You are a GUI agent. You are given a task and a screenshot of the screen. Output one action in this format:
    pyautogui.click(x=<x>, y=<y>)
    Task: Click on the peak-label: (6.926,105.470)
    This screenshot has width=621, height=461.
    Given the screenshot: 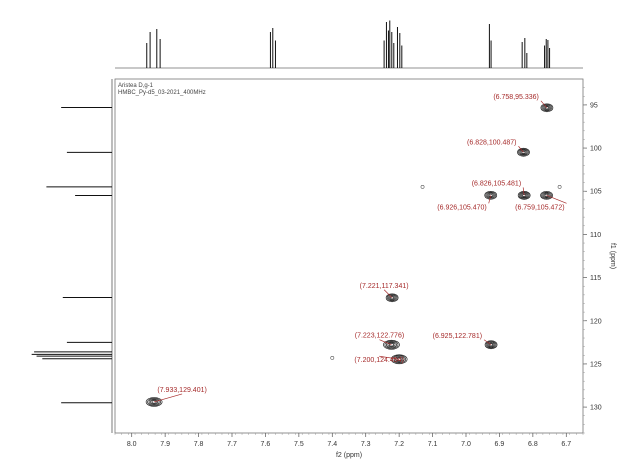 What is the action you would take?
    pyautogui.click(x=461, y=207)
    